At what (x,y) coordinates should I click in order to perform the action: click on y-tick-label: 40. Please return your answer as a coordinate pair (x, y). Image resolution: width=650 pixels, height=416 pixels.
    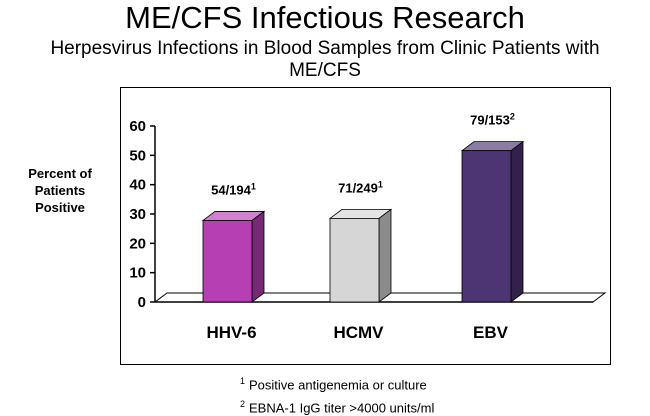
    Looking at the image, I should click on (137, 185).